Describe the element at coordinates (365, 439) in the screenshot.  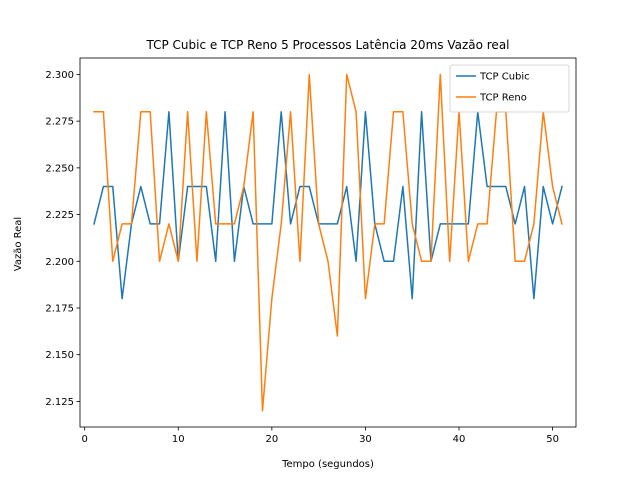
I see `x-tick-label: 30` at that location.